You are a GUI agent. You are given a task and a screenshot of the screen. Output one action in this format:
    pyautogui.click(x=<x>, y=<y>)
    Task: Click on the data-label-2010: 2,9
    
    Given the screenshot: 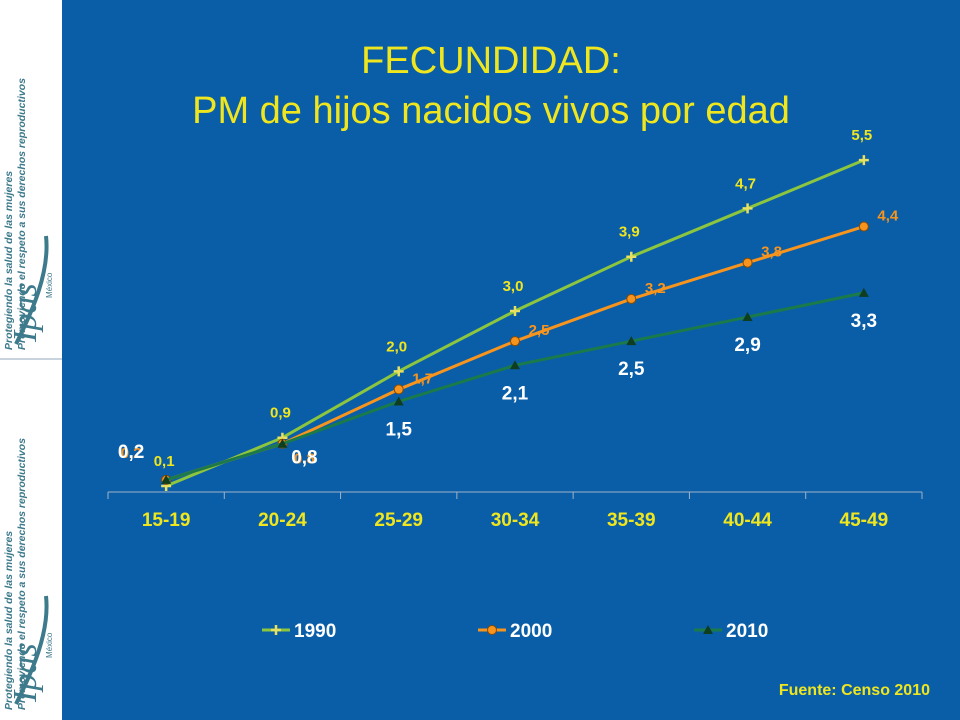 What is the action you would take?
    pyautogui.click(x=747, y=345)
    